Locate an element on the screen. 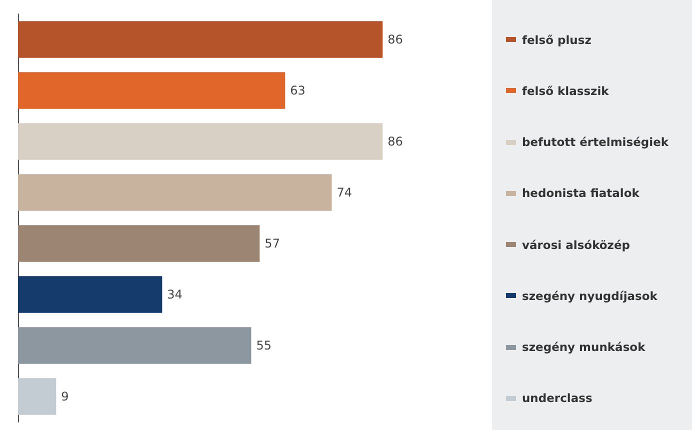  data-label: 63 is located at coordinates (298, 91).